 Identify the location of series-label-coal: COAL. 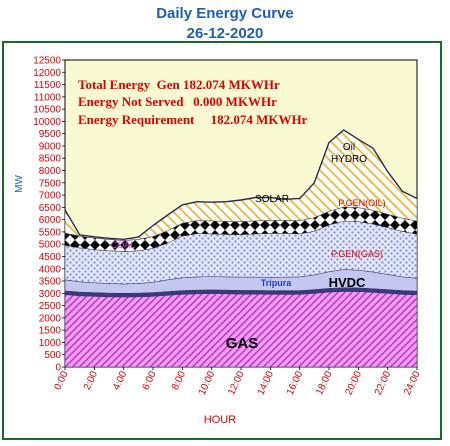
(123, 245).